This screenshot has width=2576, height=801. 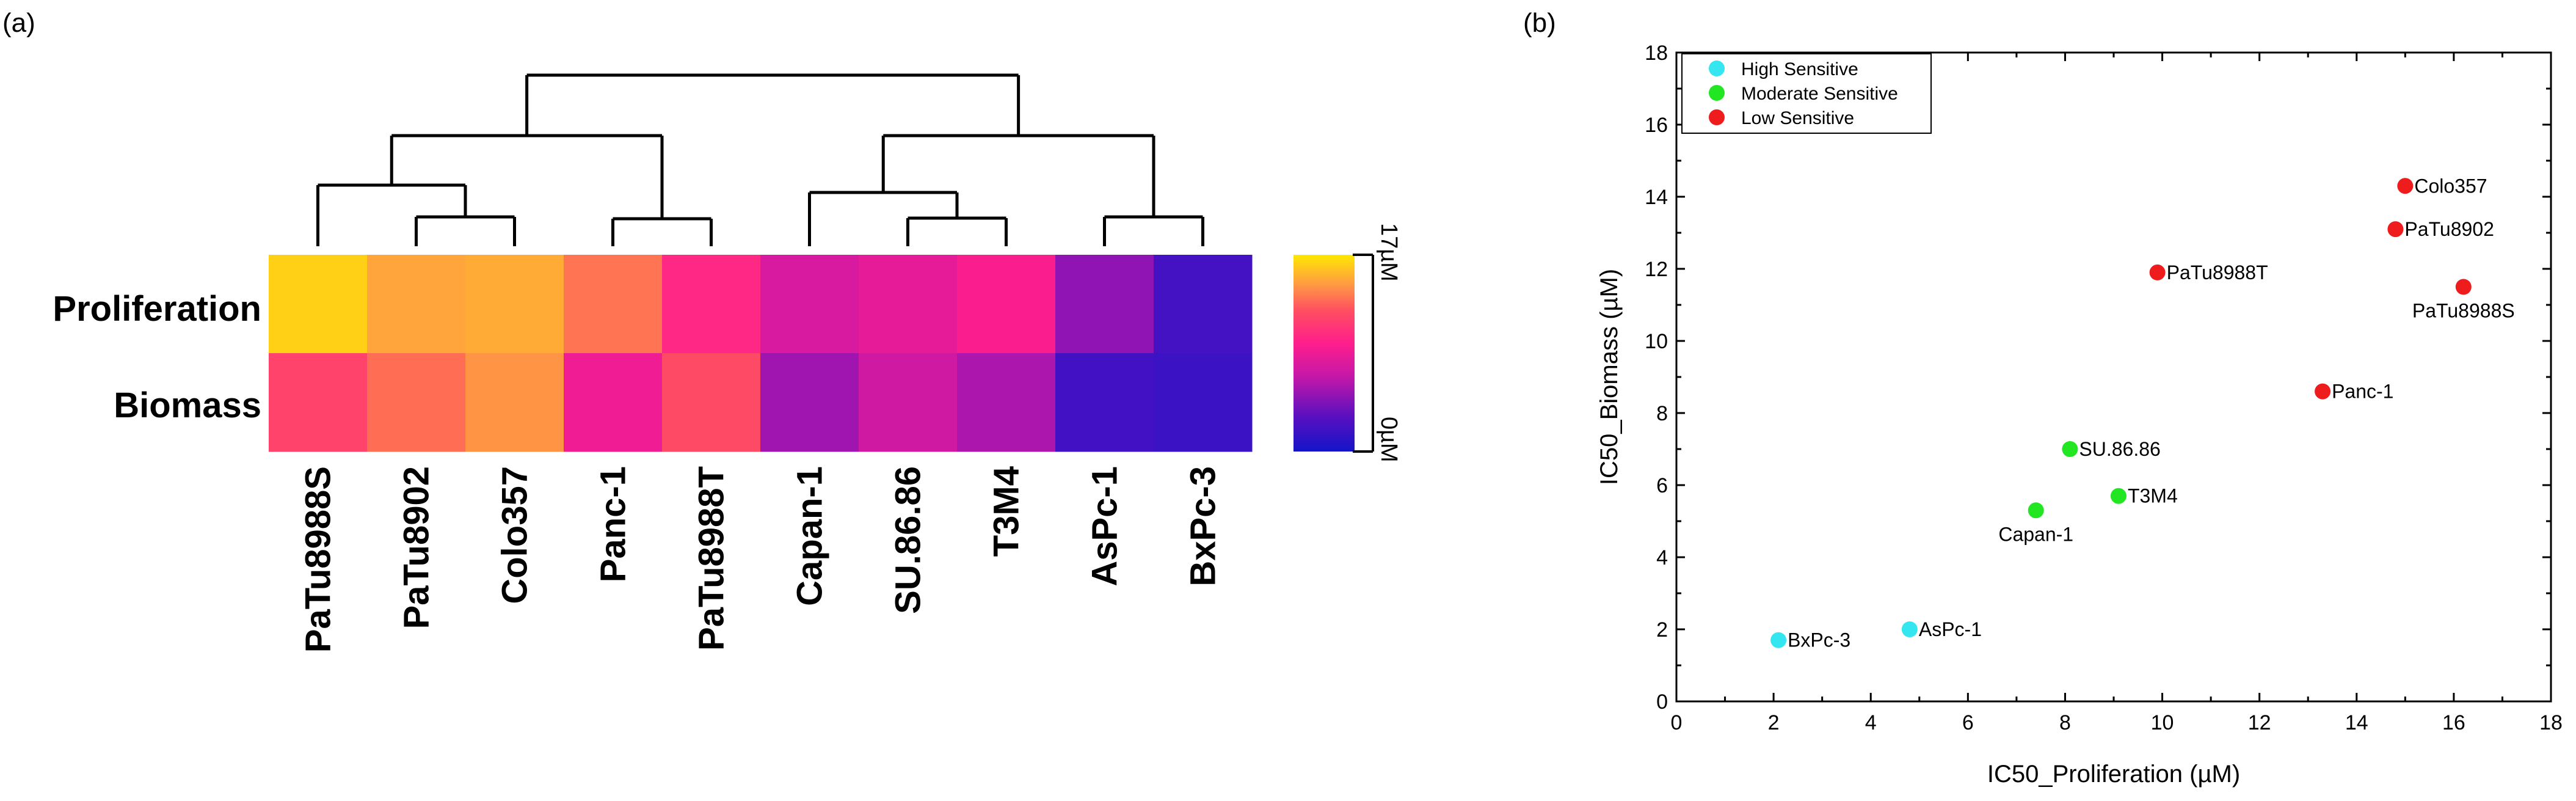 What do you see at coordinates (1007, 304) in the screenshot?
I see `heatmap-cell-proliferation-t3m4` at bounding box center [1007, 304].